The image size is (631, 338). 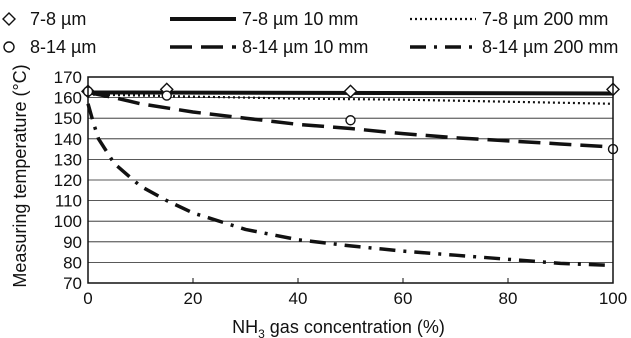 I want to click on y-tick-120: 120, so click(x=68, y=180).